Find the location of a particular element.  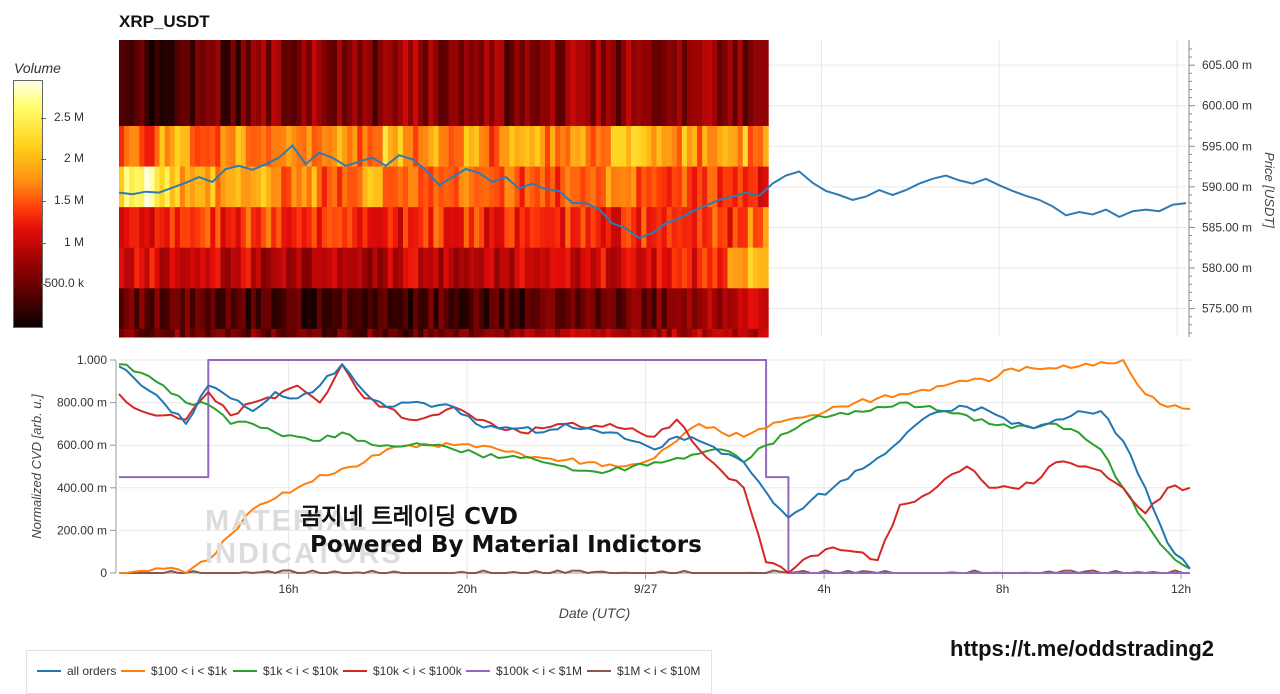

legend-item: $100k < i < $1M is located at coordinates (524, 671).